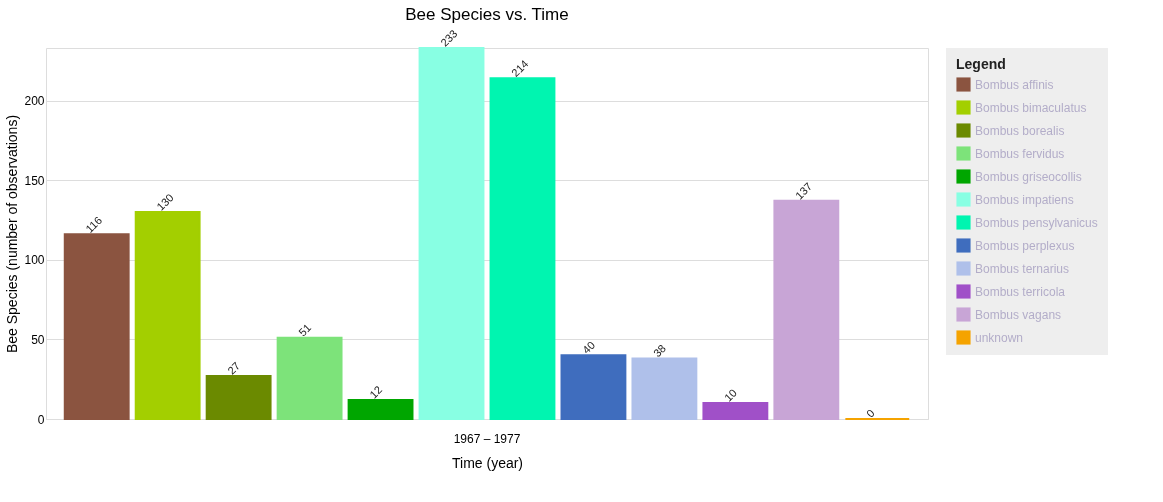  I want to click on y-axis-title: Bee Species (number of observations), so click(12, 234).